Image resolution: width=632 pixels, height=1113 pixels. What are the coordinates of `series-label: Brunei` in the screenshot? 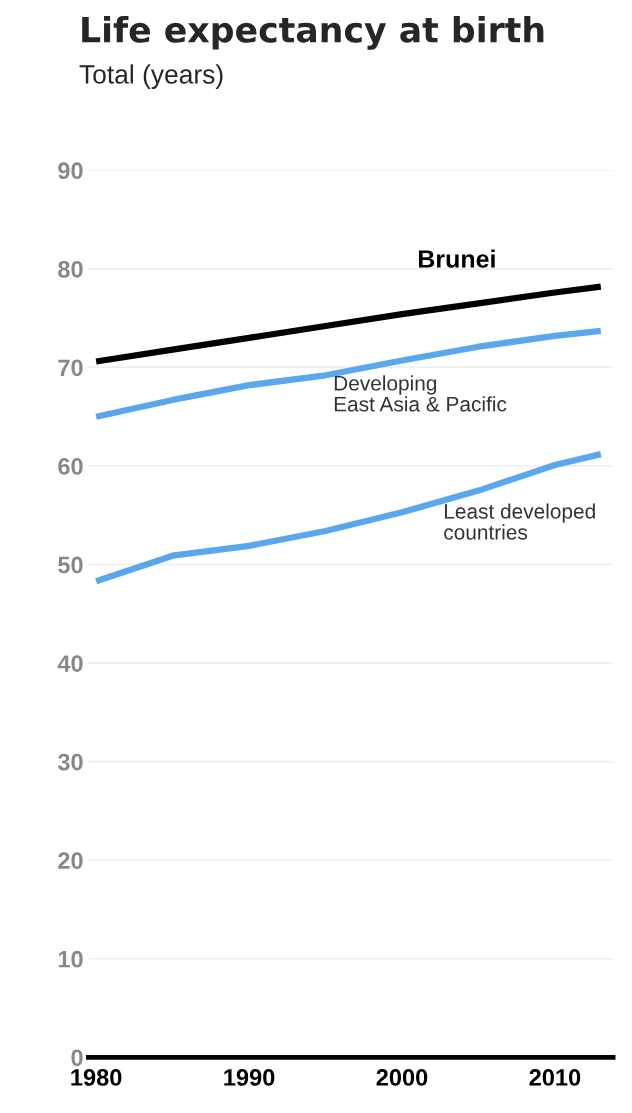 It's located at (456, 258).